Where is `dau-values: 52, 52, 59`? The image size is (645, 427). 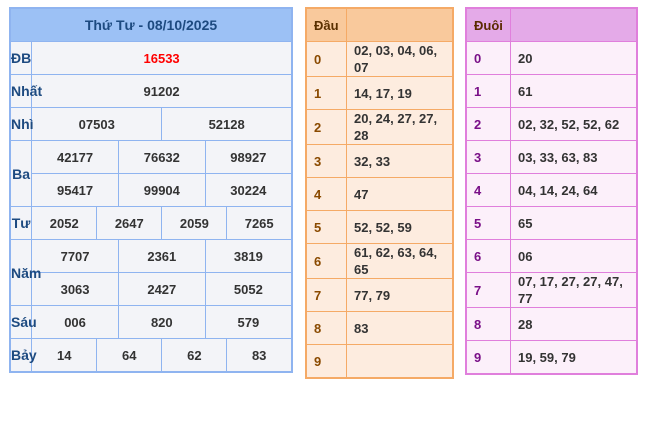
dau-values: 52, 52, 59 is located at coordinates (400, 227).